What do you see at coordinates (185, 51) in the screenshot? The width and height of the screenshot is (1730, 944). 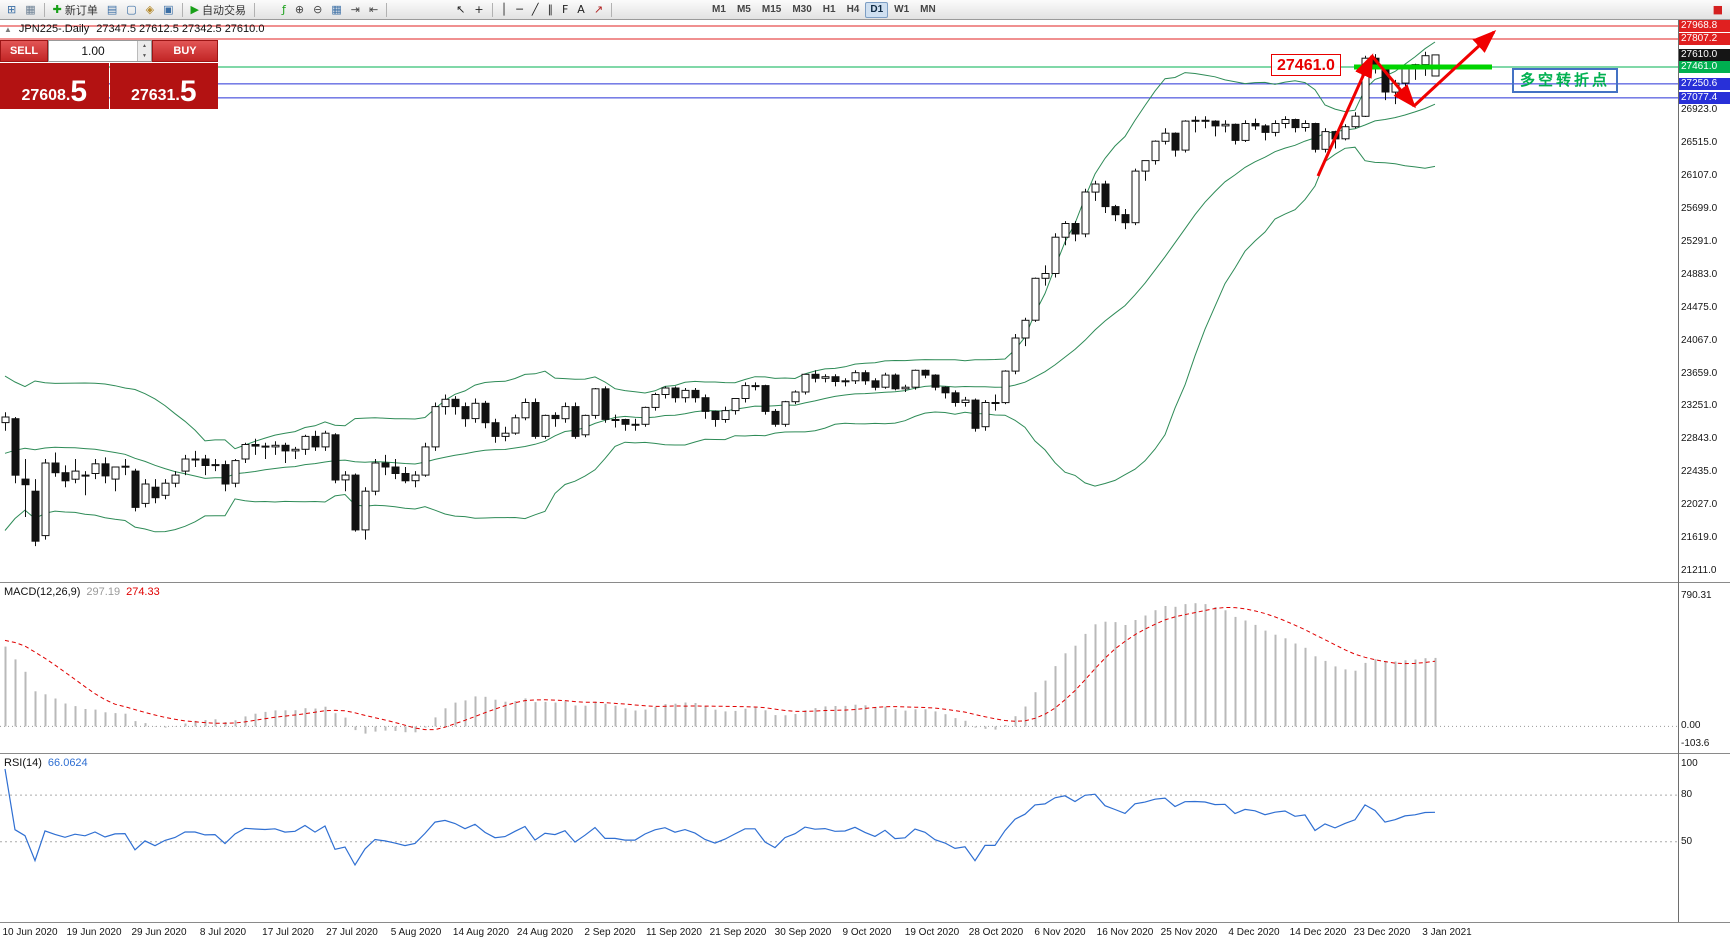 I see `buy-button: BUY` at bounding box center [185, 51].